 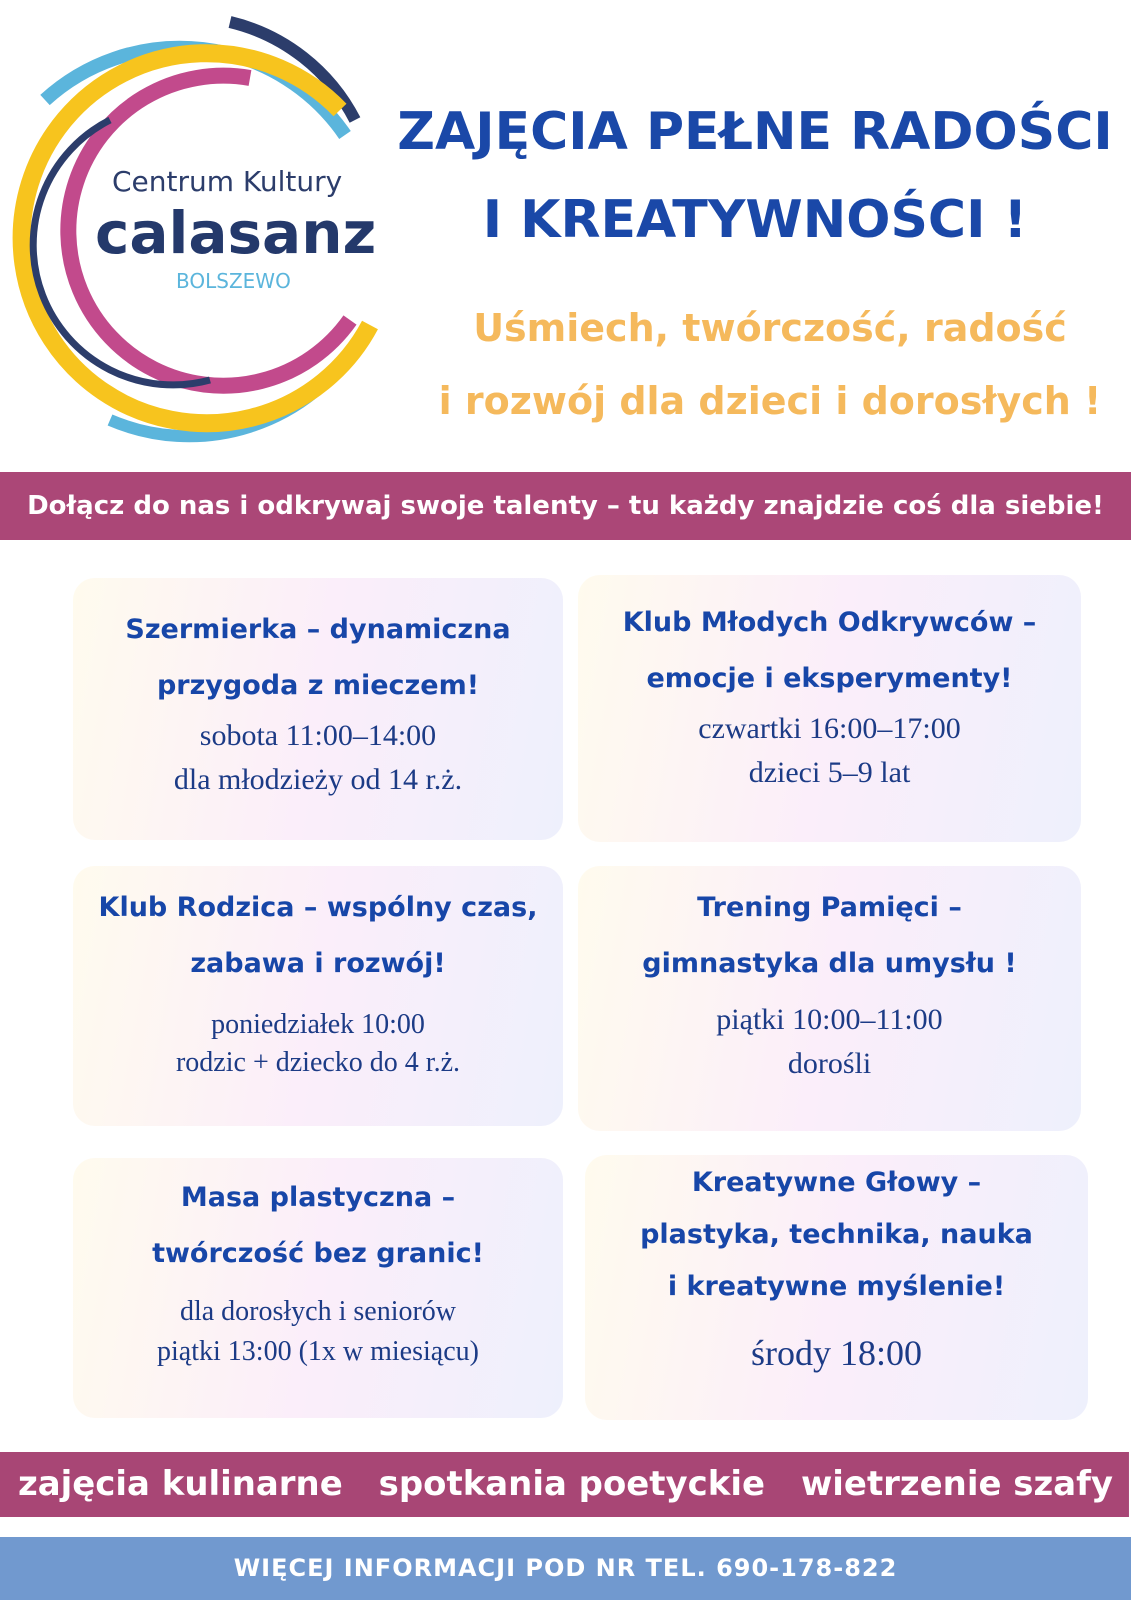 I want to click on title-line1: ZAJĘCIA PEŁNE RADOŚCI, so click(x=755, y=132).